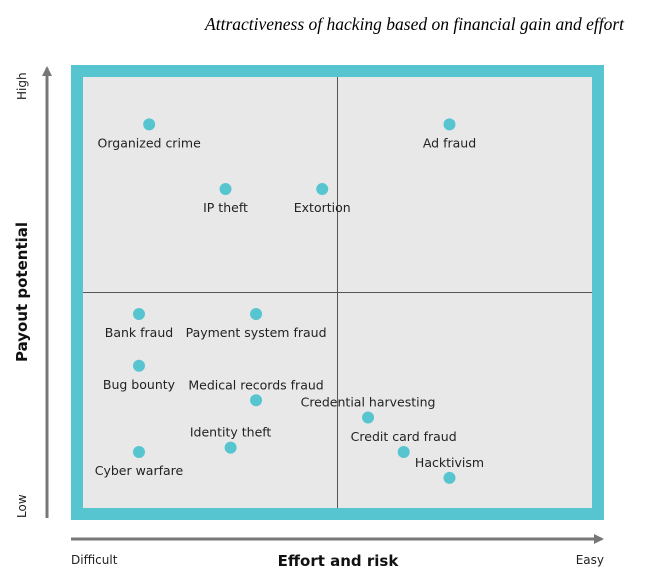  Describe the element at coordinates (255, 384) in the screenshot. I see `data-label-medical-records-fraud: Medical records fraud` at that location.